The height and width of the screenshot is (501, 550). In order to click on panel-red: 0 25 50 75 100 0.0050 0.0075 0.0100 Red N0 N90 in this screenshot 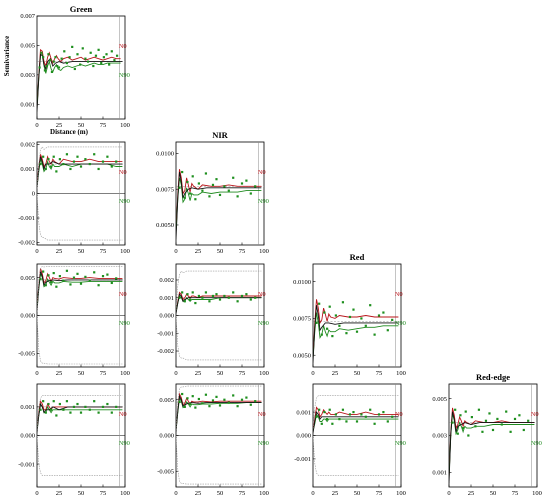, I will do `click(349, 314)`.